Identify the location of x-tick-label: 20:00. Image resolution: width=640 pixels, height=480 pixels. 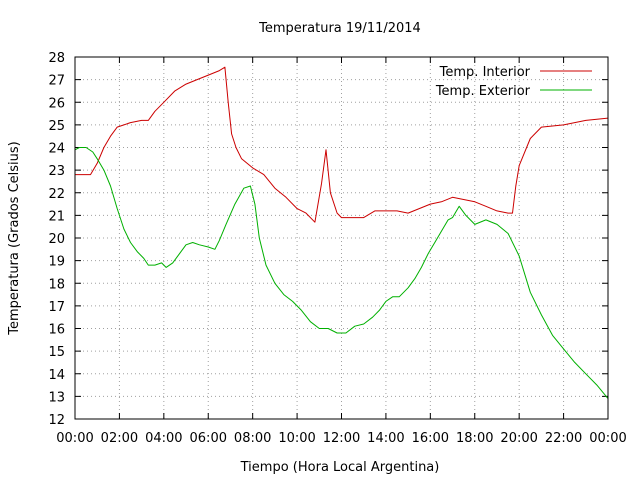
(518, 438).